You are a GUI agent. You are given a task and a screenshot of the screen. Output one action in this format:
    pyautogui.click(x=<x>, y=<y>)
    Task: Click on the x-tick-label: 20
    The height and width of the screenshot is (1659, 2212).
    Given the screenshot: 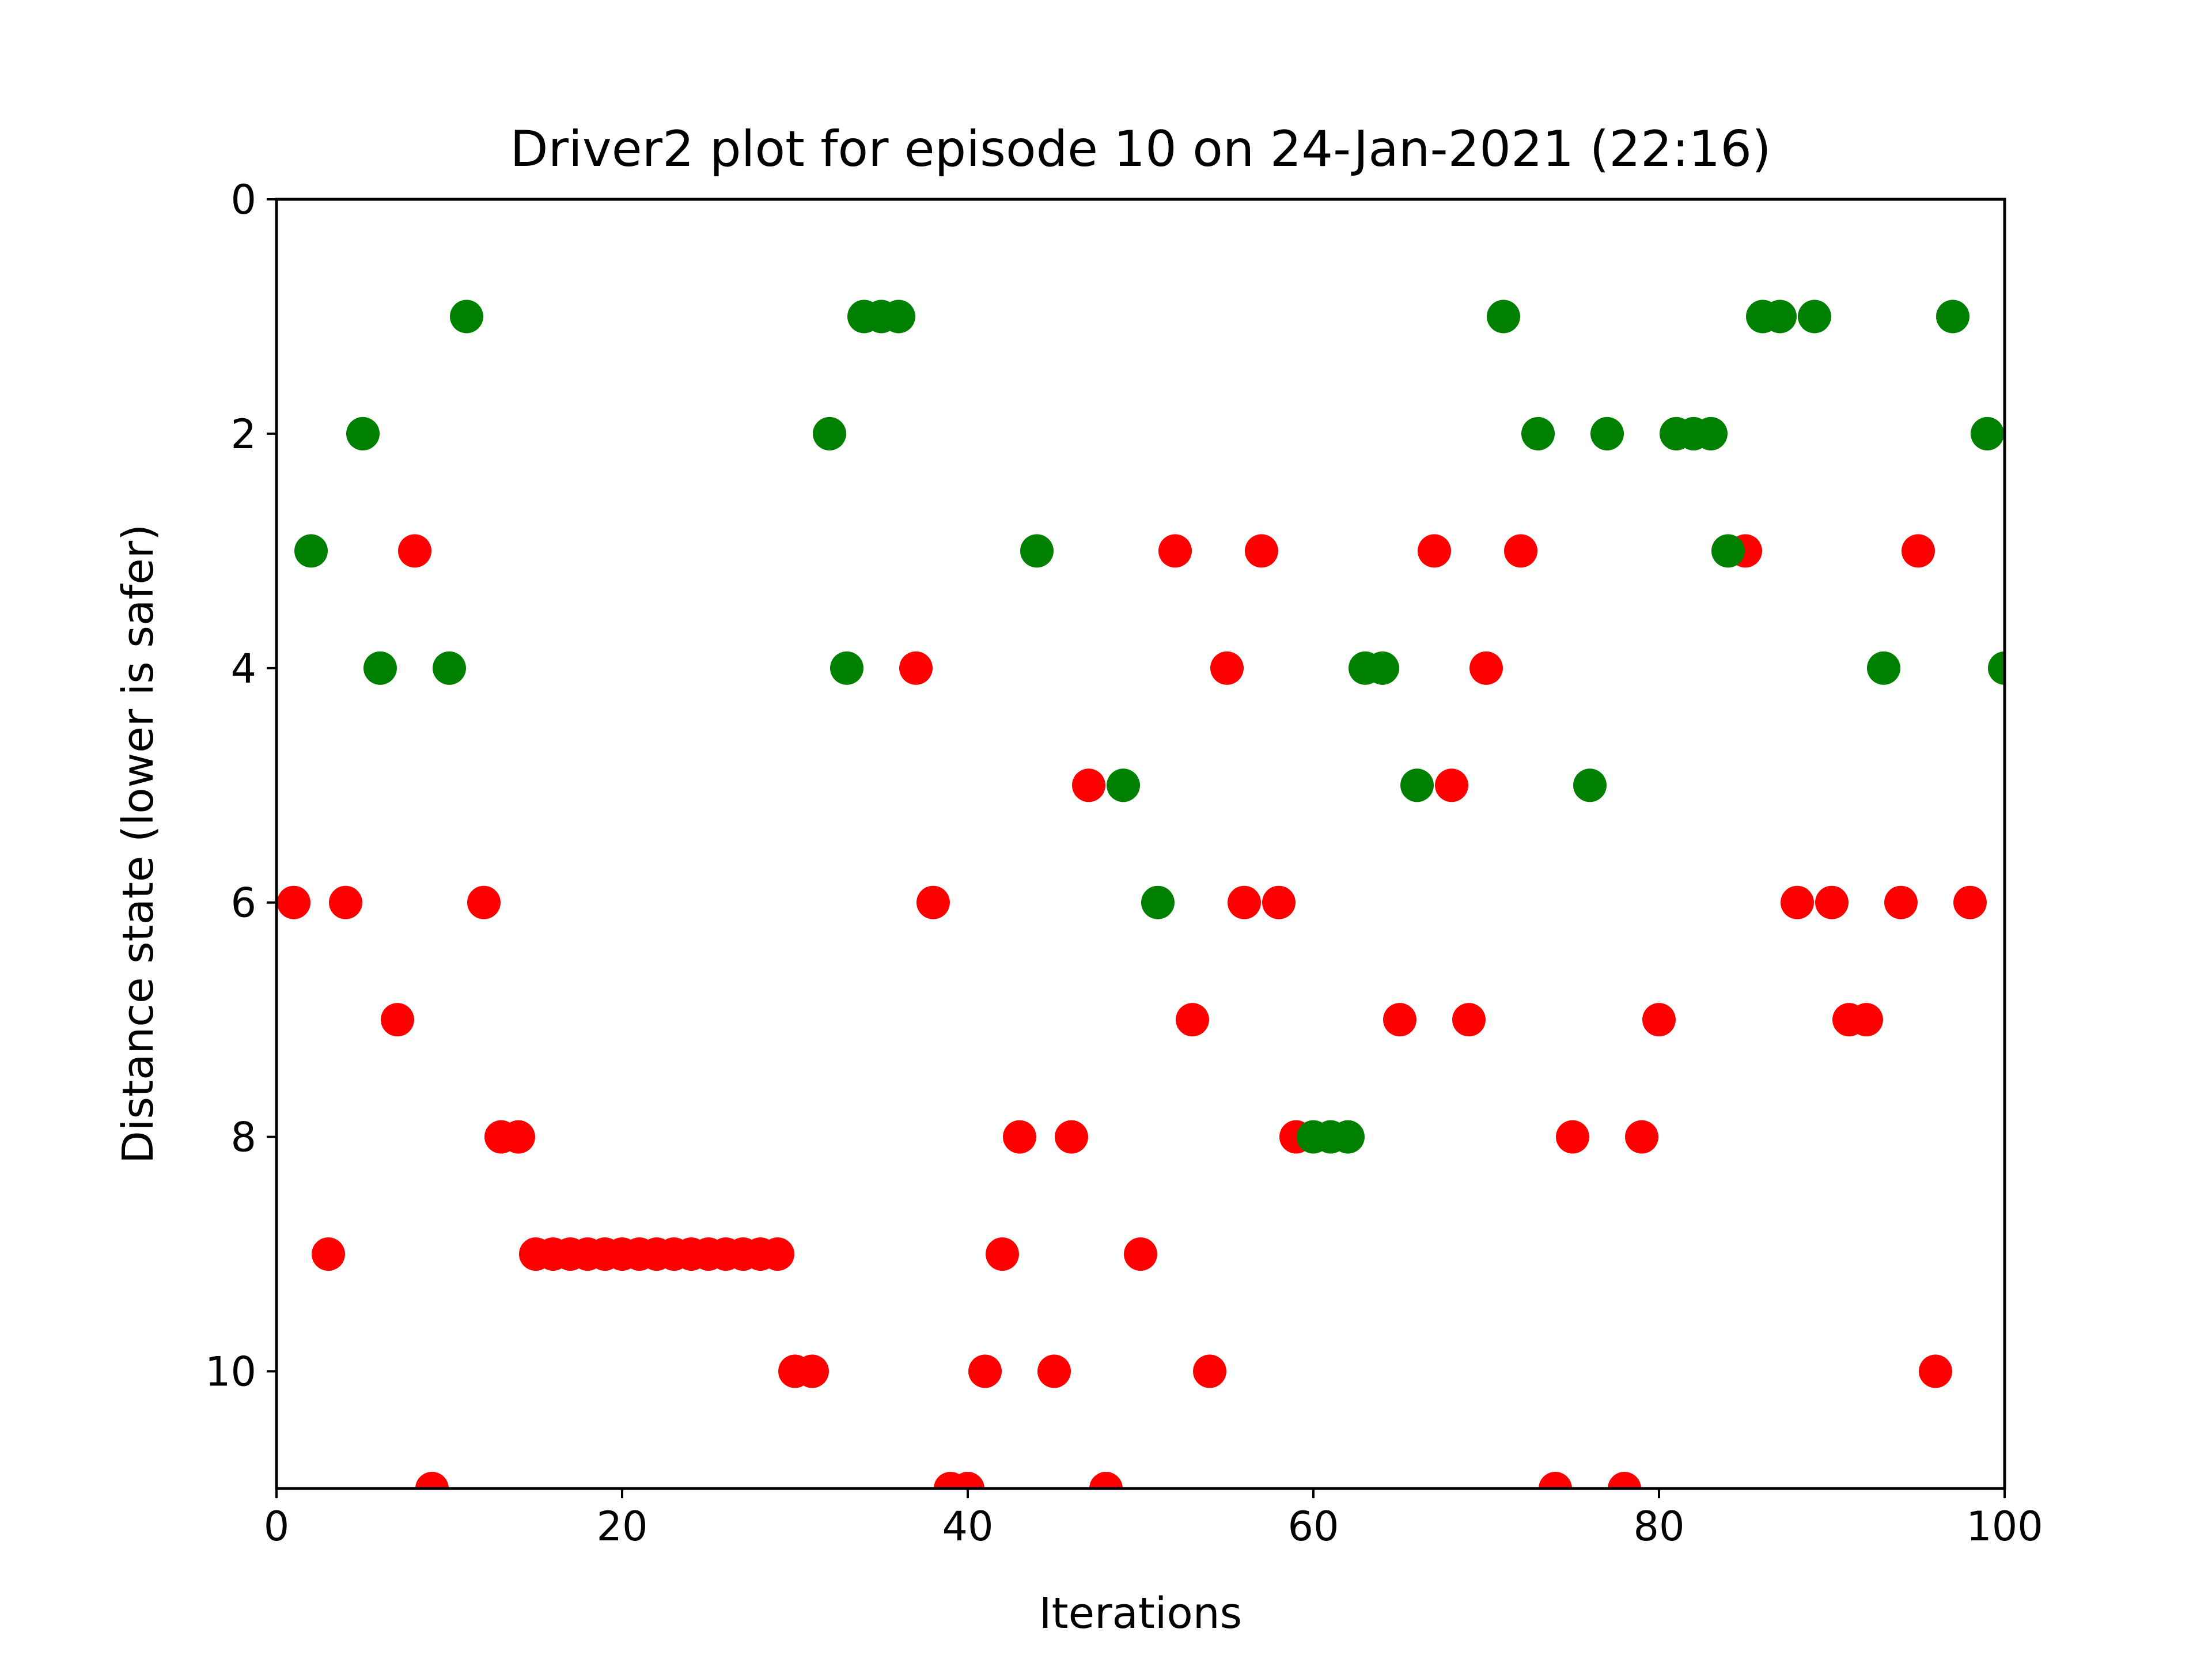 What is the action you would take?
    pyautogui.click(x=621, y=1526)
    